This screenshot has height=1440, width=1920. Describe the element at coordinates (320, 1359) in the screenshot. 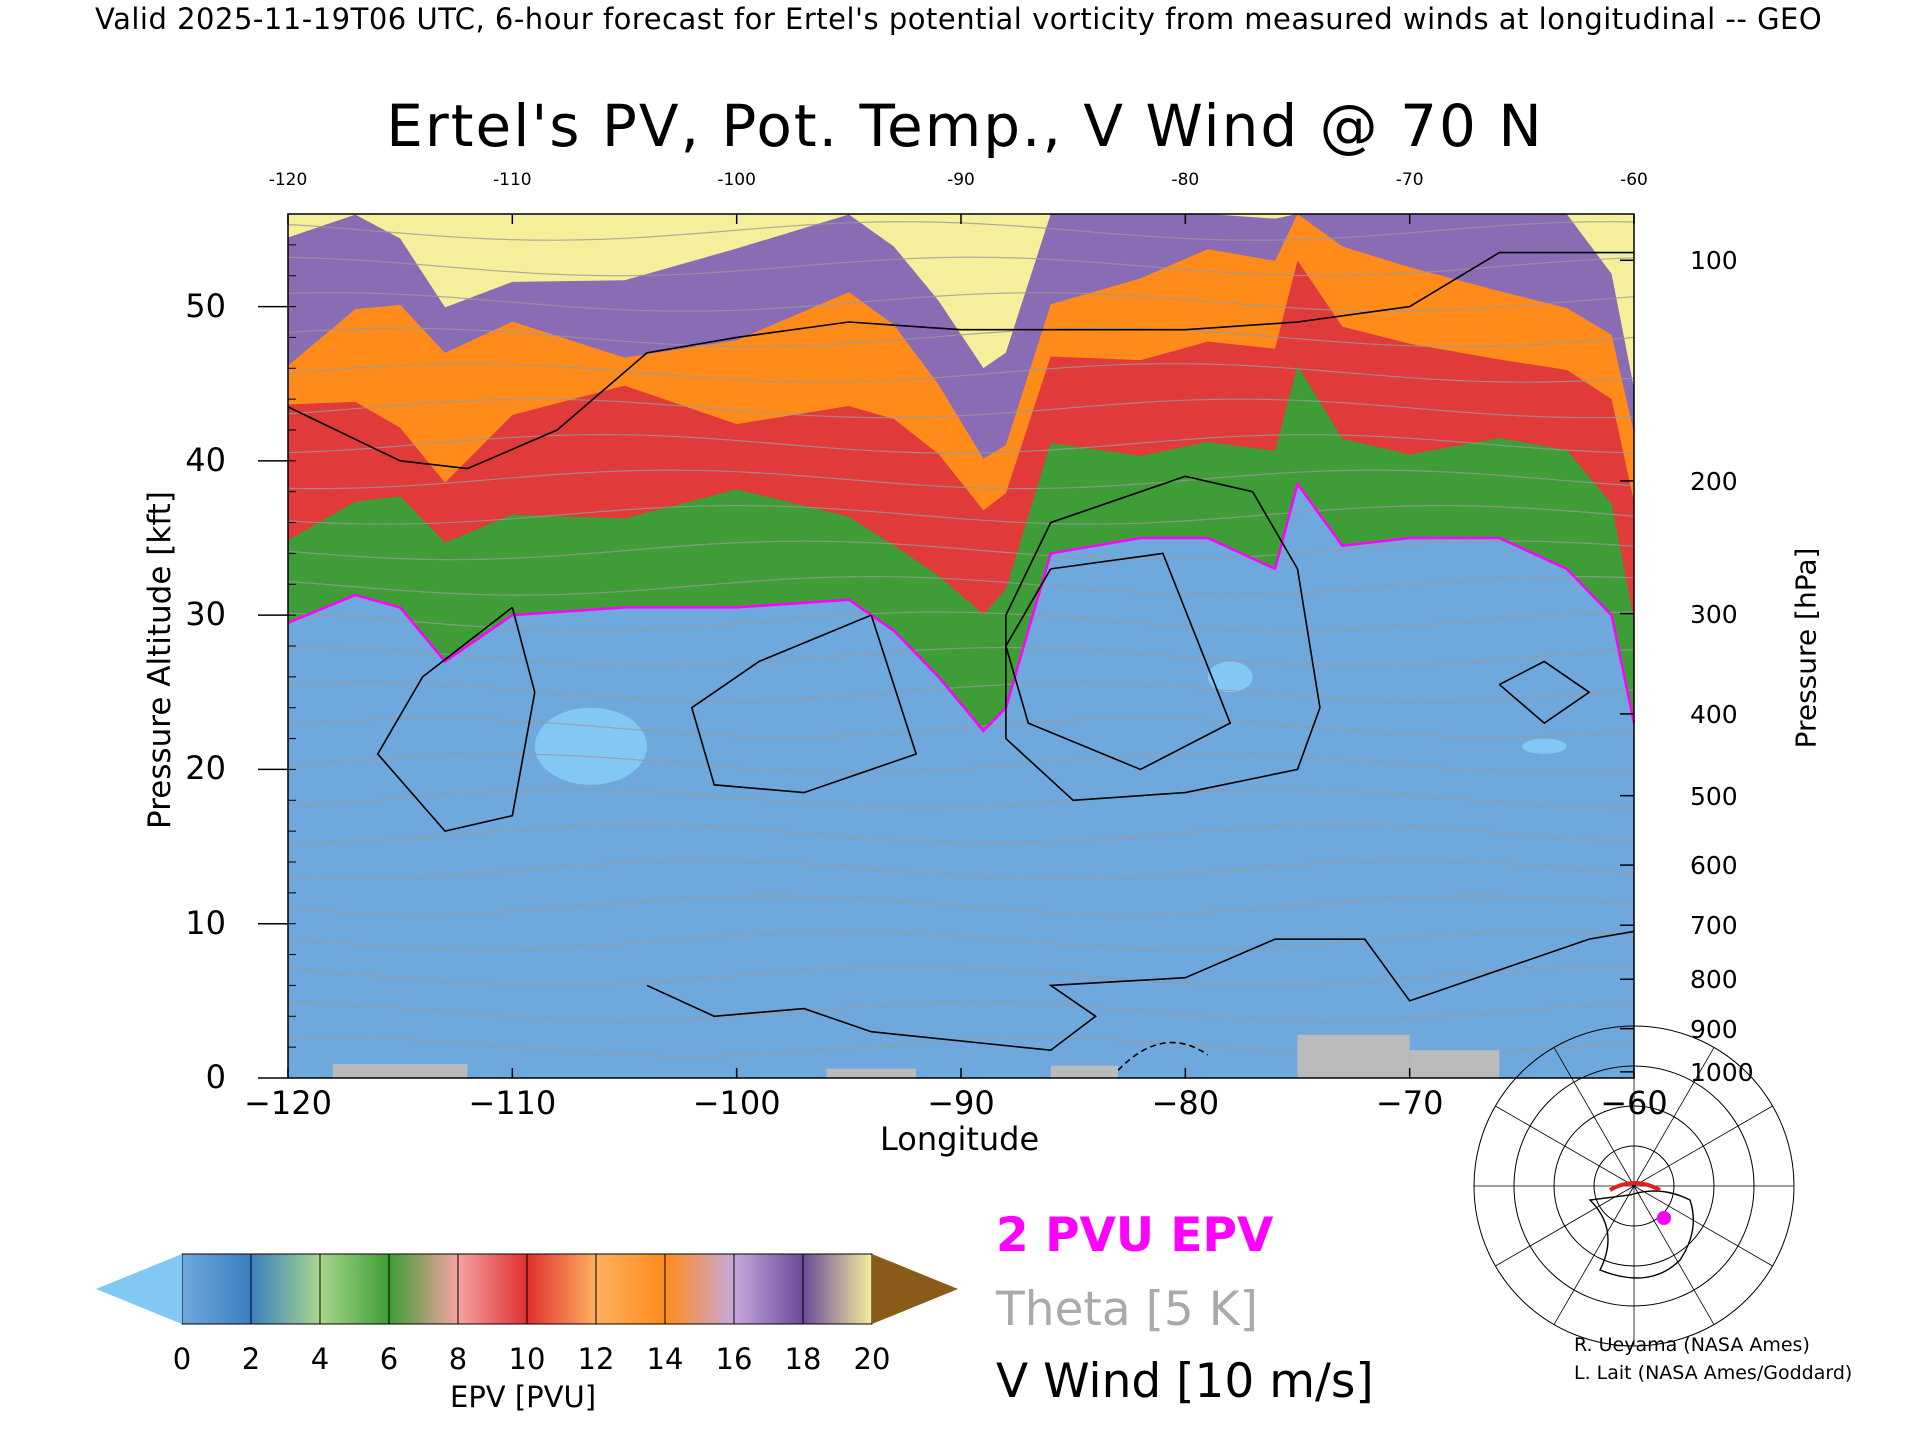

I see `colorbar-tick-label: 4` at that location.